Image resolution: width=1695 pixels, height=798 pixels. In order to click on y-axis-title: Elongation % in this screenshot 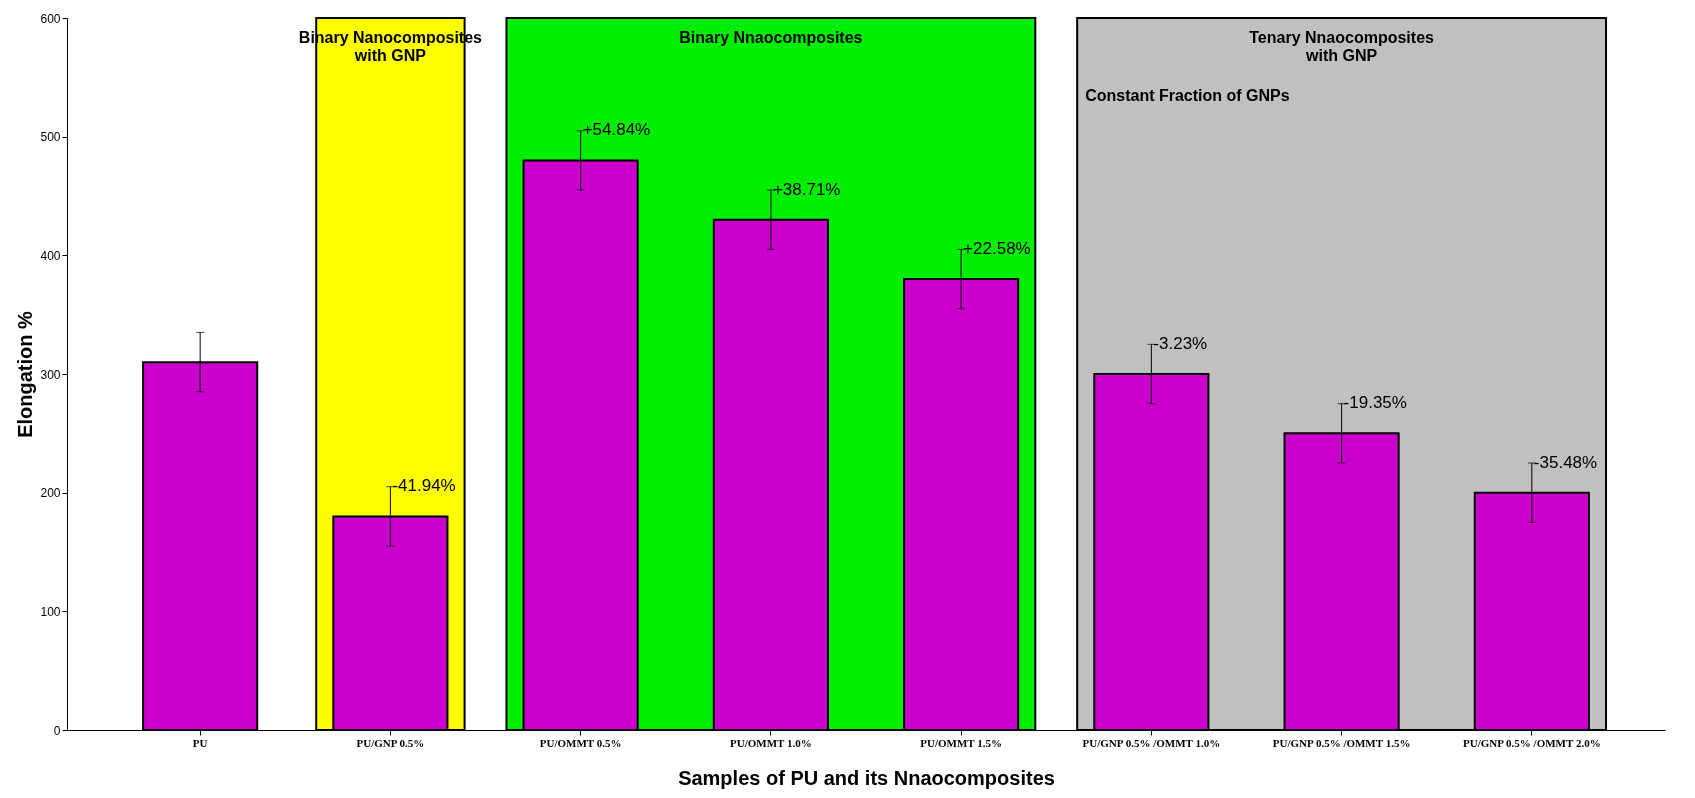, I will do `click(25, 374)`.